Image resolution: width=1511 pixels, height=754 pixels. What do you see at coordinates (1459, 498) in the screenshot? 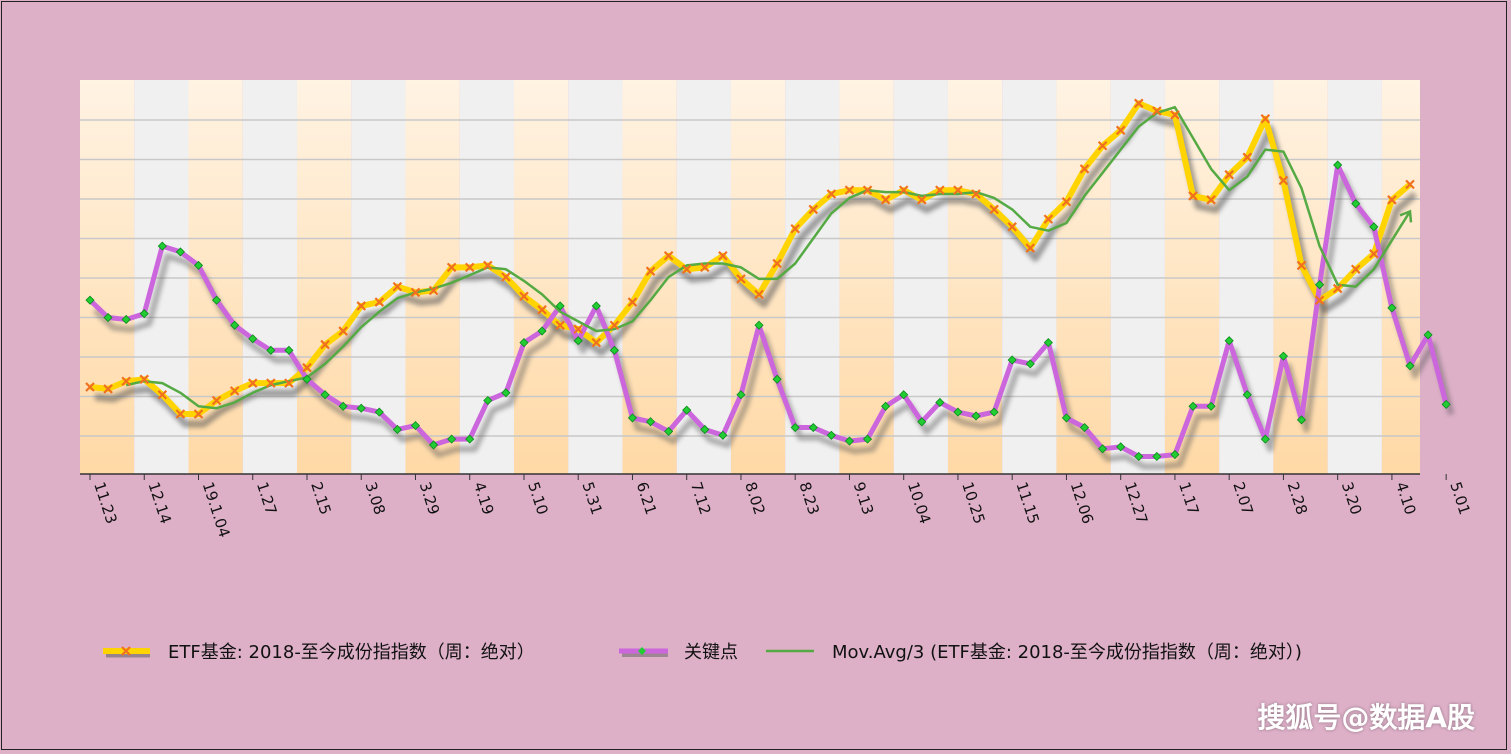
I see `x-tick-label: 5.01` at bounding box center [1459, 498].